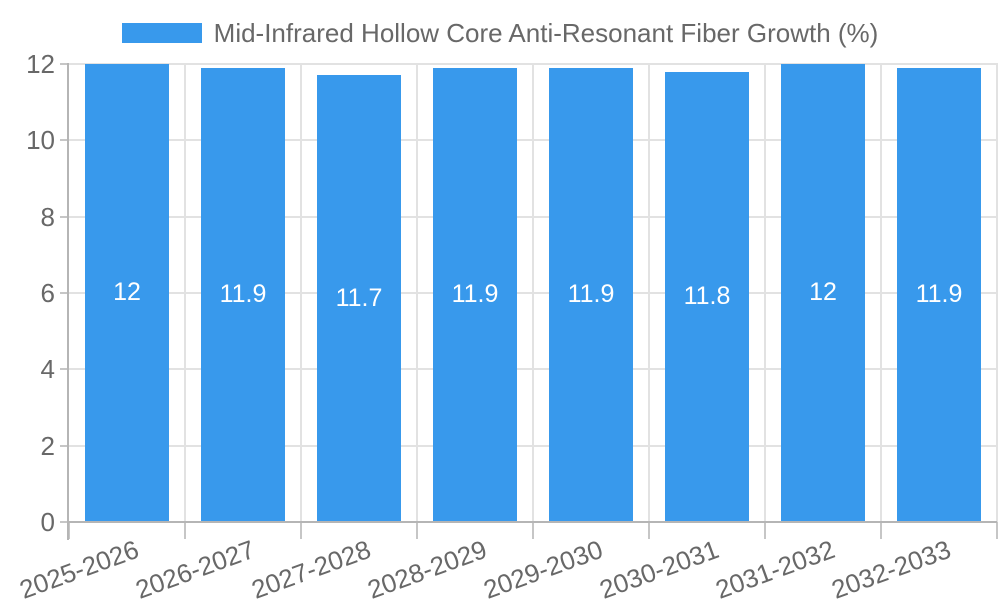 The height and width of the screenshot is (600, 1000). I want to click on bar-2028-2029: 11.9, so click(475, 294).